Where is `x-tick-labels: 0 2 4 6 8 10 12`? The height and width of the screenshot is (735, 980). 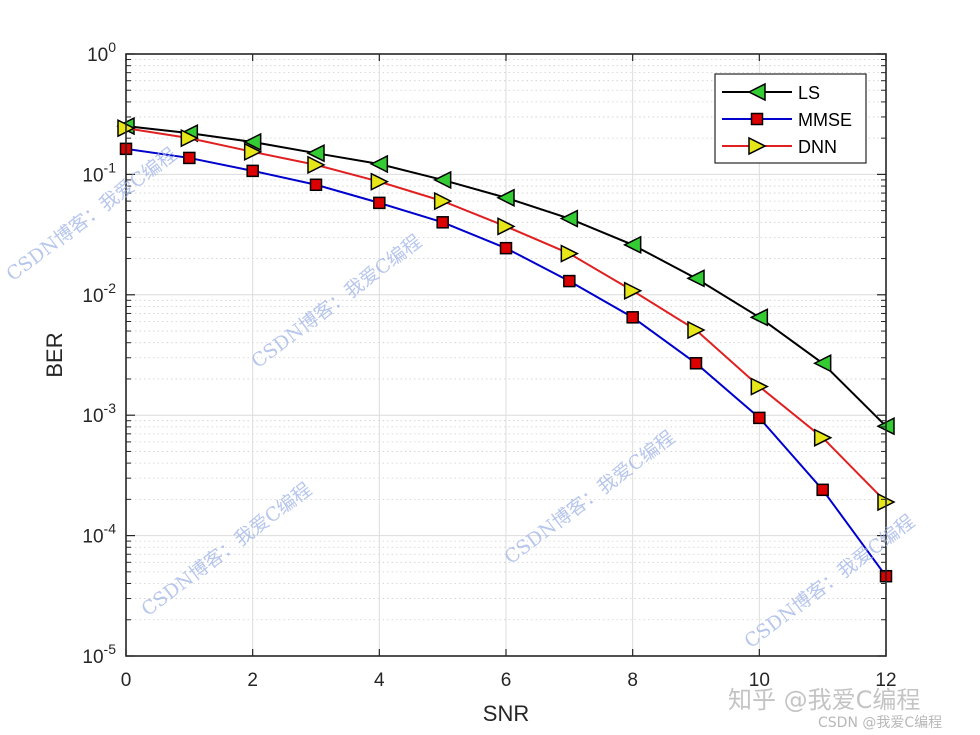 x-tick-labels: 0 2 4 6 8 10 12 is located at coordinates (509, 680).